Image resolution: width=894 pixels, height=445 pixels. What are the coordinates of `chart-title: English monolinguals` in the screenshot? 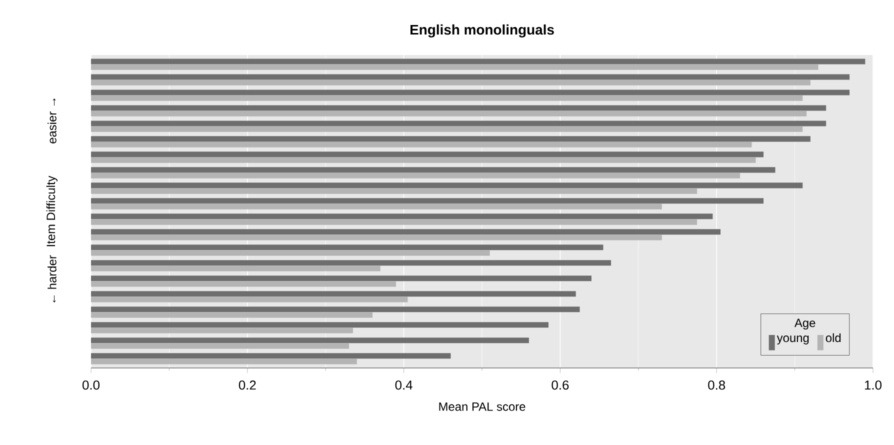 It's located at (482, 31).